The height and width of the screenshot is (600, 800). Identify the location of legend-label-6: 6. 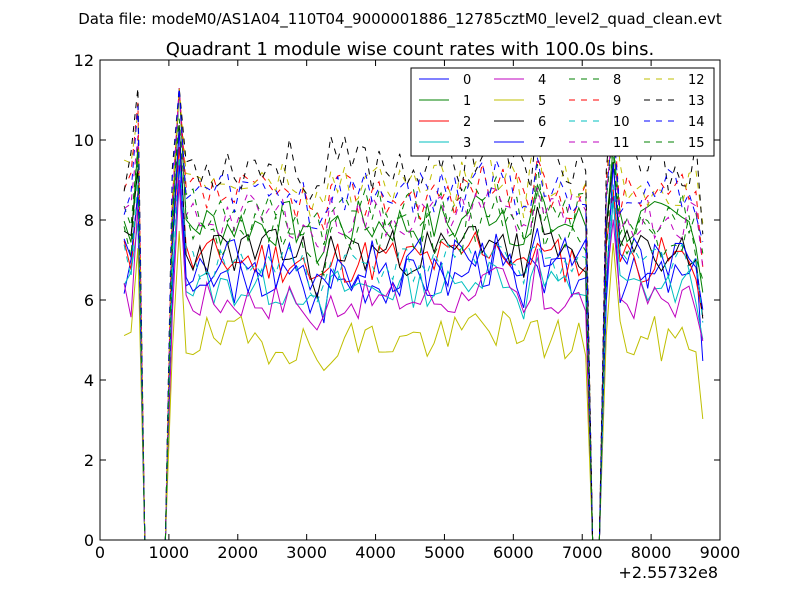
(542, 122).